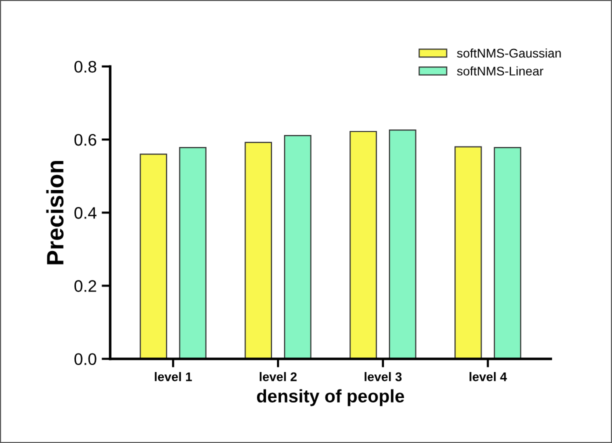 The height and width of the screenshot is (443, 612). What do you see at coordinates (500, 71) in the screenshot?
I see `legend-label: softNMS-Linear` at bounding box center [500, 71].